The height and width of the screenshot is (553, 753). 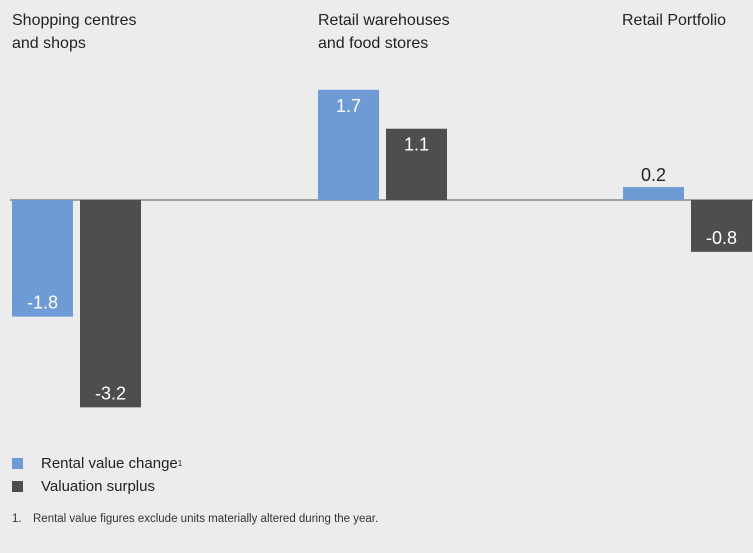 What do you see at coordinates (180, 463) in the screenshot?
I see `legend-superscript: 1` at bounding box center [180, 463].